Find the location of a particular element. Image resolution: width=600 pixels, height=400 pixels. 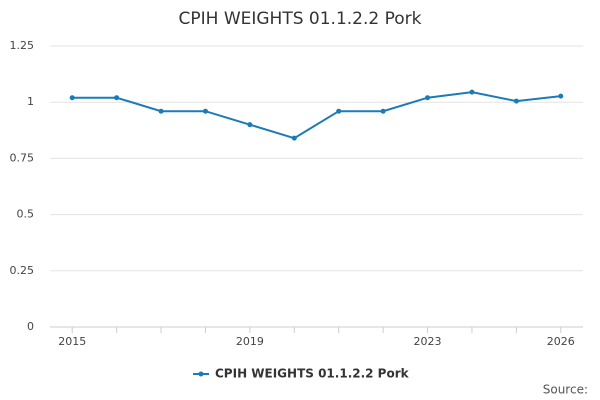

legend-label: CPIH WEIGHTS 01.1.2.2 Pork is located at coordinates (312, 374).